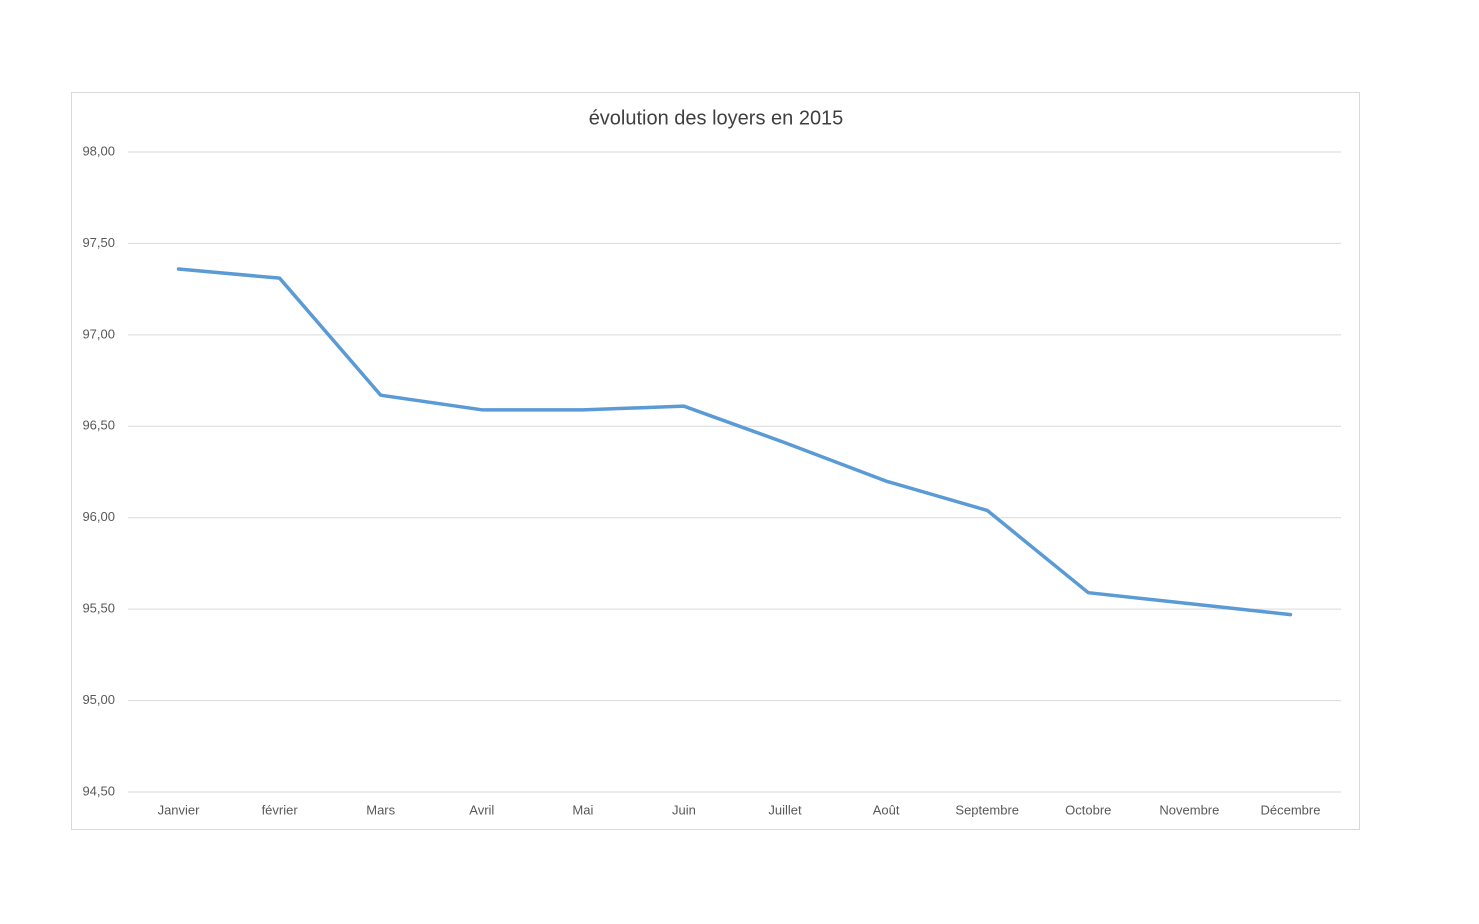 The image size is (1479, 924). What do you see at coordinates (98, 699) in the screenshot?
I see `y-tick-label: 95,00` at bounding box center [98, 699].